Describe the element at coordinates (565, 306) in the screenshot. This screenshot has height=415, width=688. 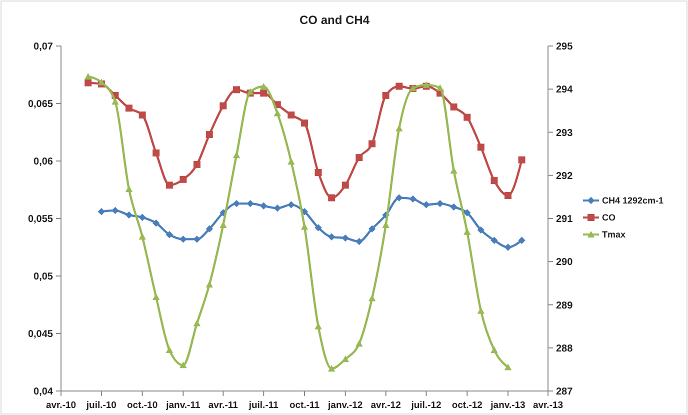
I see `y2-tick-label: 289` at that location.